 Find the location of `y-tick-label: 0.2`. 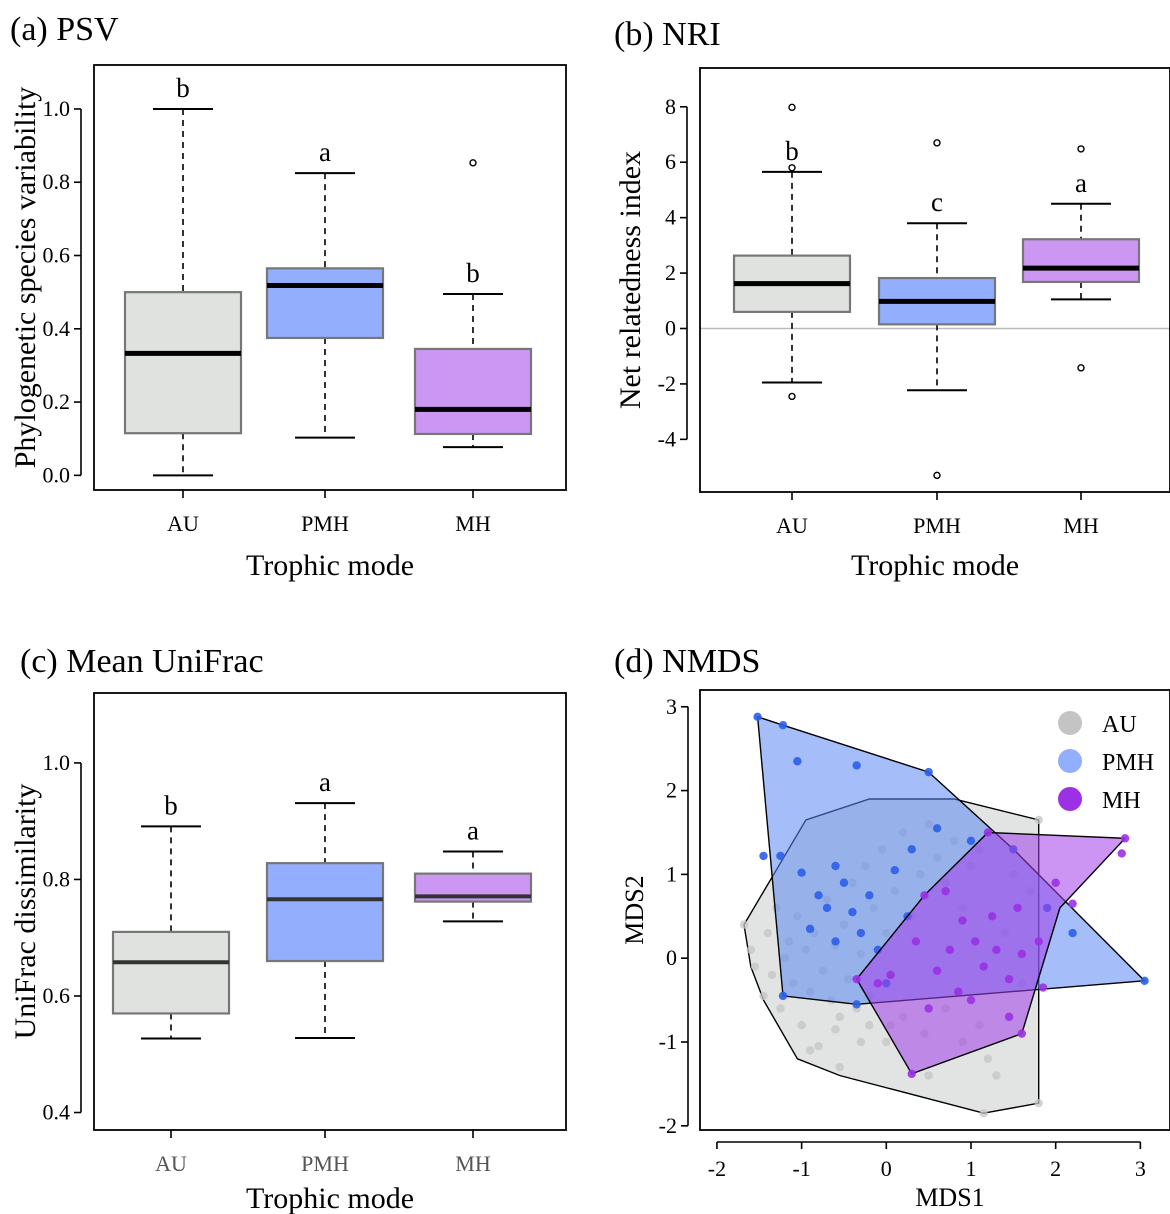

y-tick-label: 0.2 is located at coordinates (57, 401).